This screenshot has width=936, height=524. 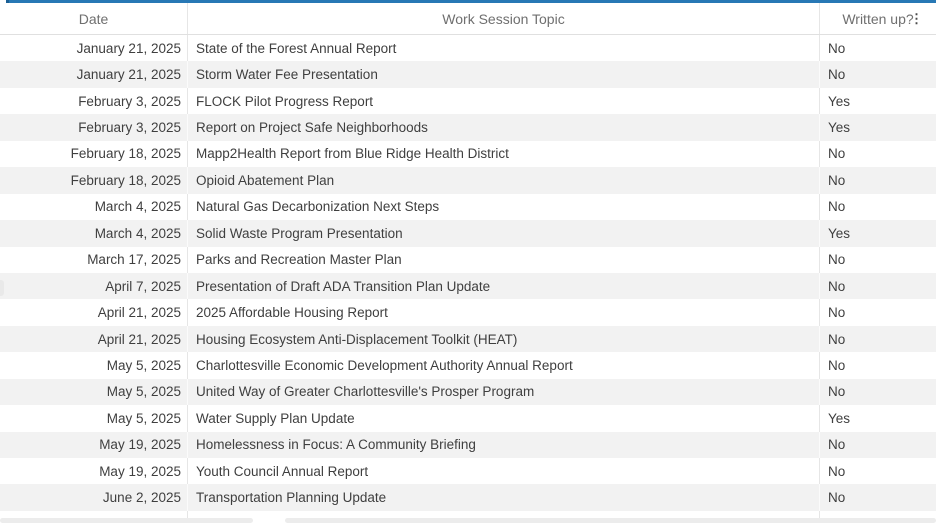 What do you see at coordinates (2, 288) in the screenshot?
I see `left-scrollbar-thumb` at bounding box center [2, 288].